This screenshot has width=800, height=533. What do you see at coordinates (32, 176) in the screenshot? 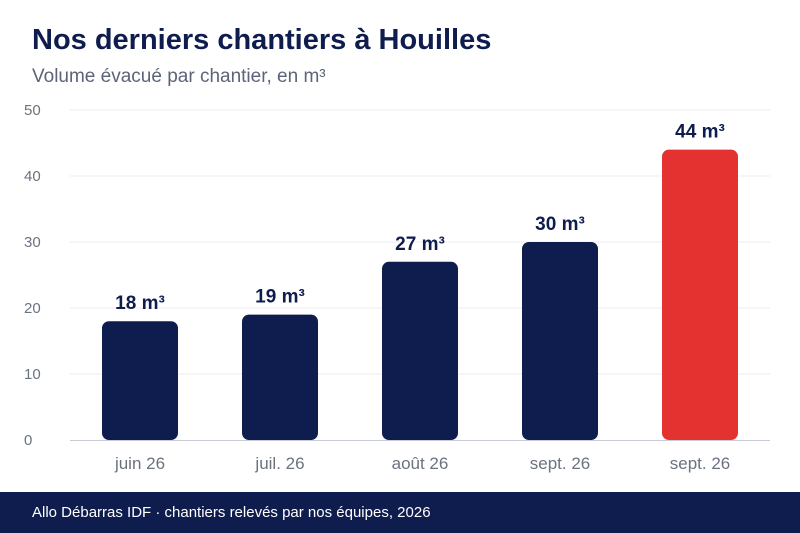
I see `y-tick-label: 40` at bounding box center [32, 176].